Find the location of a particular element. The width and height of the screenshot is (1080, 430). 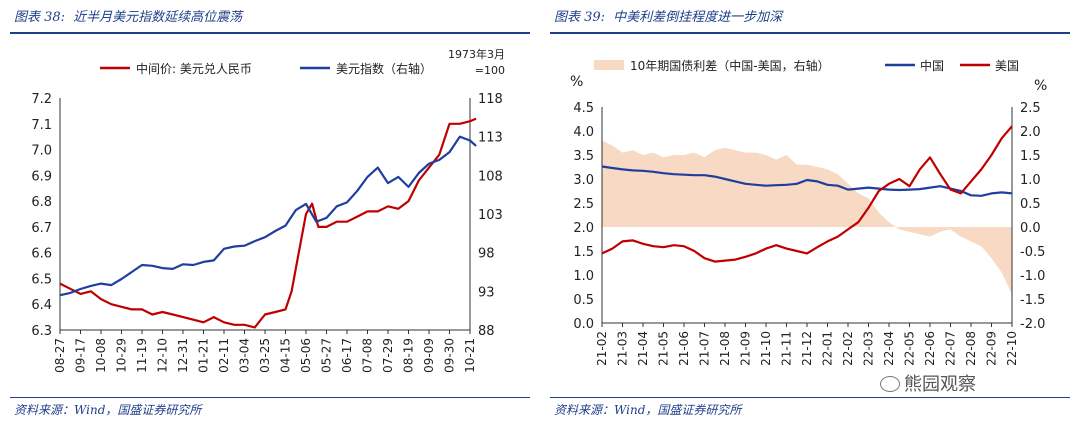

right-axis-note: =100 is located at coordinates (490, 70).